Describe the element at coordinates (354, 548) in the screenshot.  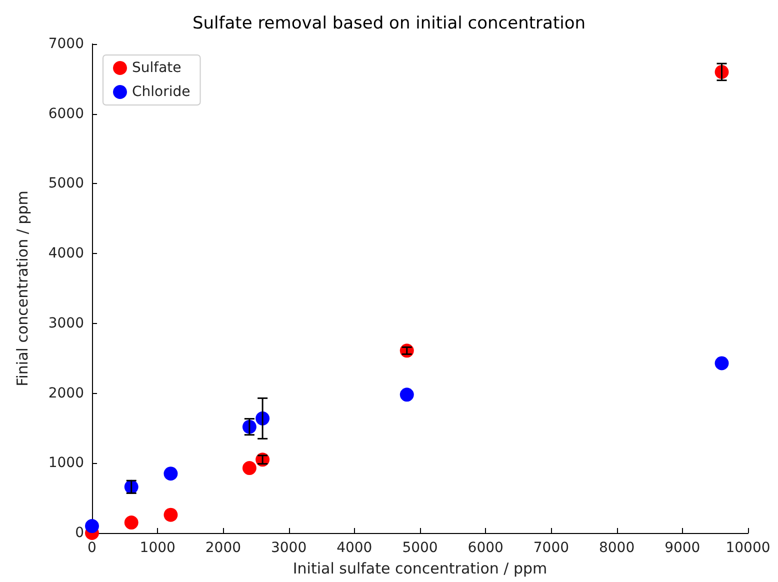
I see `x-tick-label: 4000` at that location.